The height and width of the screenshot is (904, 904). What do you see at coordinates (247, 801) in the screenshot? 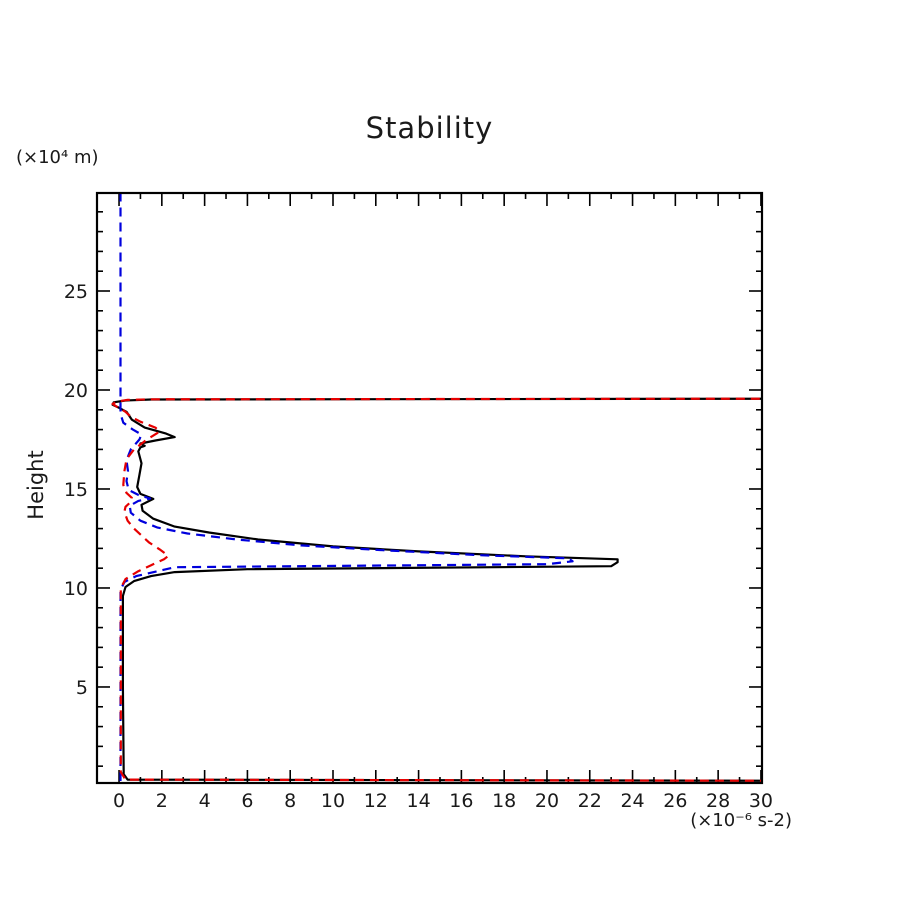
I see `x-tick-label: 6` at bounding box center [247, 801].